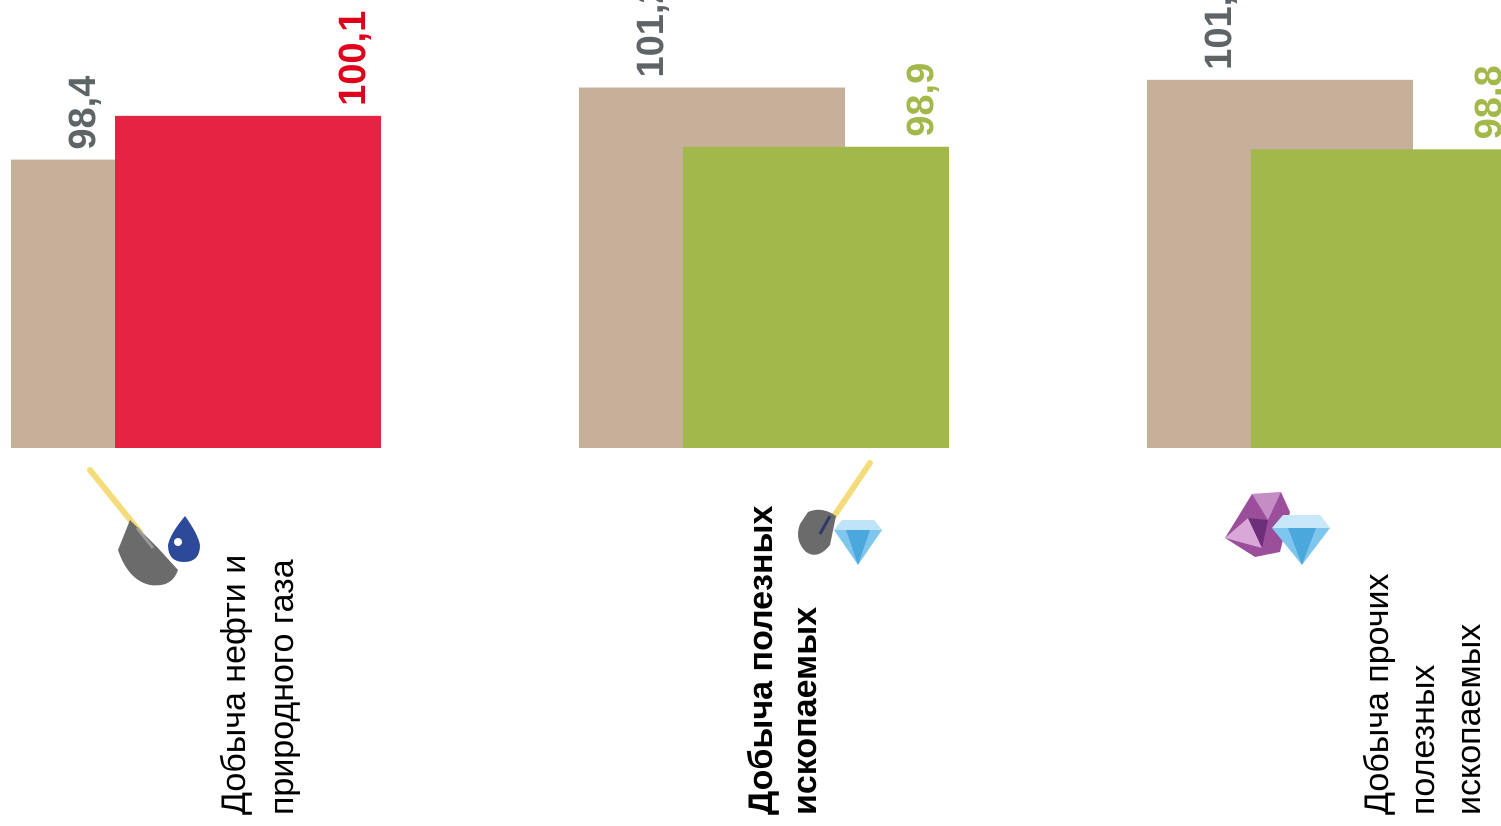 This screenshot has width=1501, height=826. I want to click on category-label-1-line-1: ископаемых, so click(805, 711).